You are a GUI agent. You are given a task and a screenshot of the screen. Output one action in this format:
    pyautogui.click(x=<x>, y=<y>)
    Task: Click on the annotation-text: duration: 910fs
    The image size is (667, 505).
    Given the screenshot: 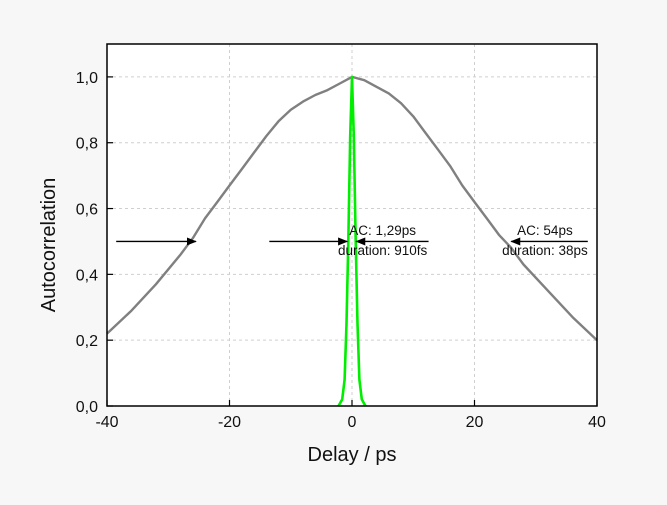 What is the action you would take?
    pyautogui.click(x=383, y=250)
    